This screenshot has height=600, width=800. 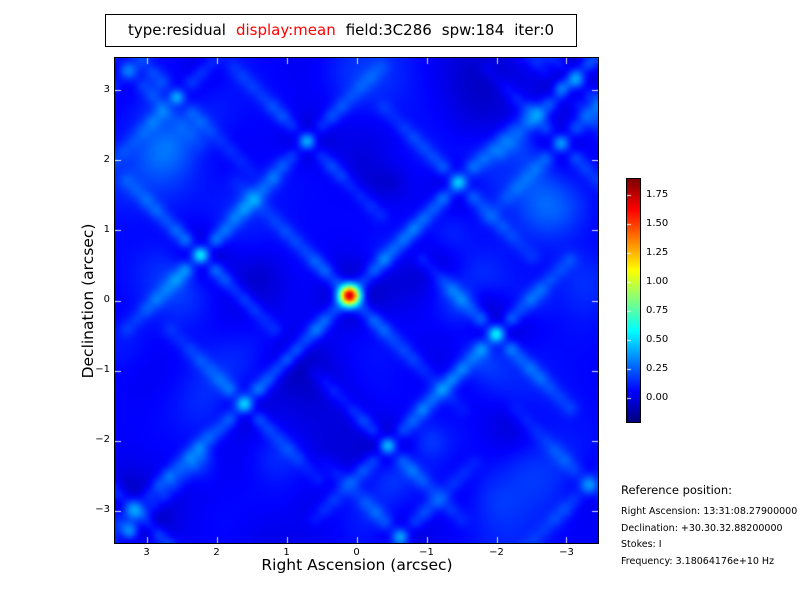 What do you see at coordinates (657, 339) in the screenshot?
I see `colorbar-tick-label: 0.50` at bounding box center [657, 339].